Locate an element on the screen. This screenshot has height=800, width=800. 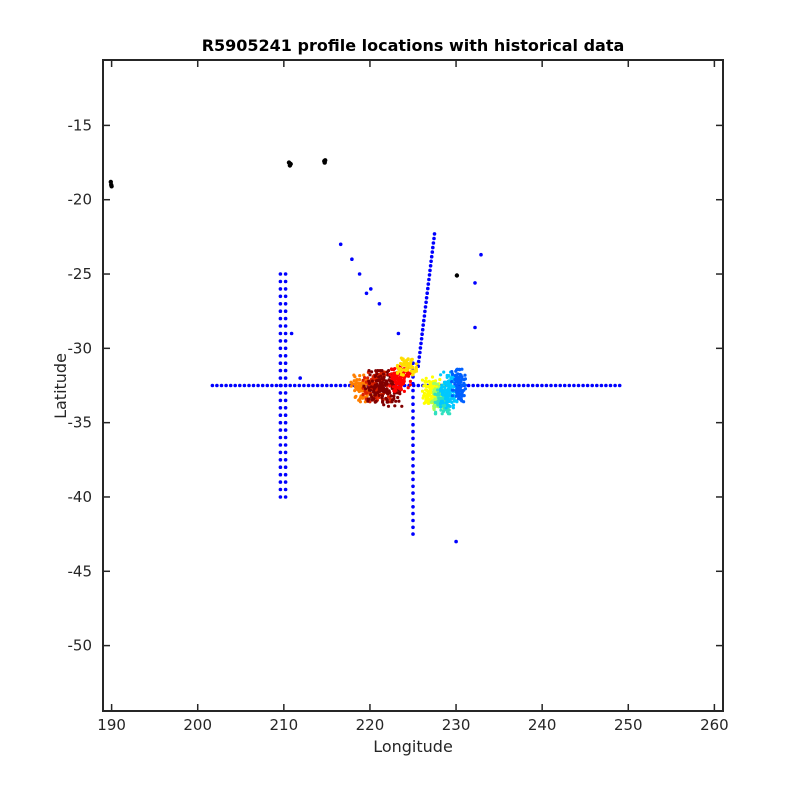
y-axis-label: Latitude is located at coordinates (60, 386).